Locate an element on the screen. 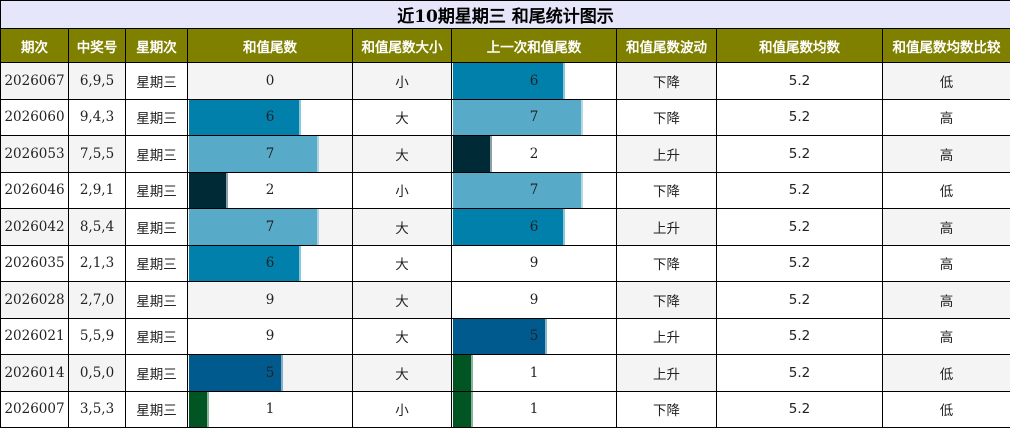 This screenshot has height=434, width=1010. size-cell: 小 is located at coordinates (402, 190).